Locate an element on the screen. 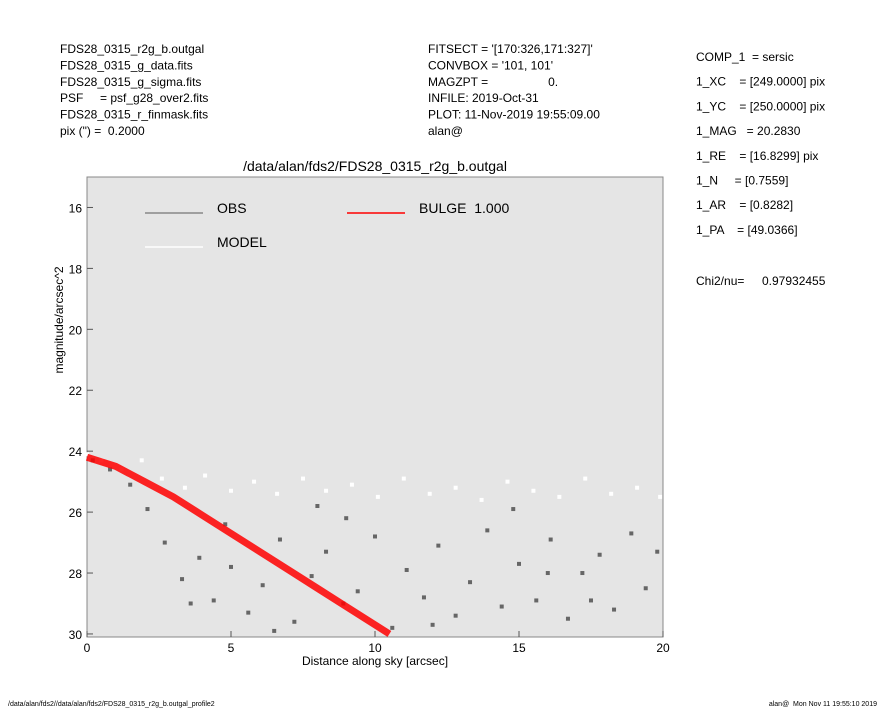 The height and width of the screenshot is (708, 885). x-tick-label: 5 is located at coordinates (231, 648).